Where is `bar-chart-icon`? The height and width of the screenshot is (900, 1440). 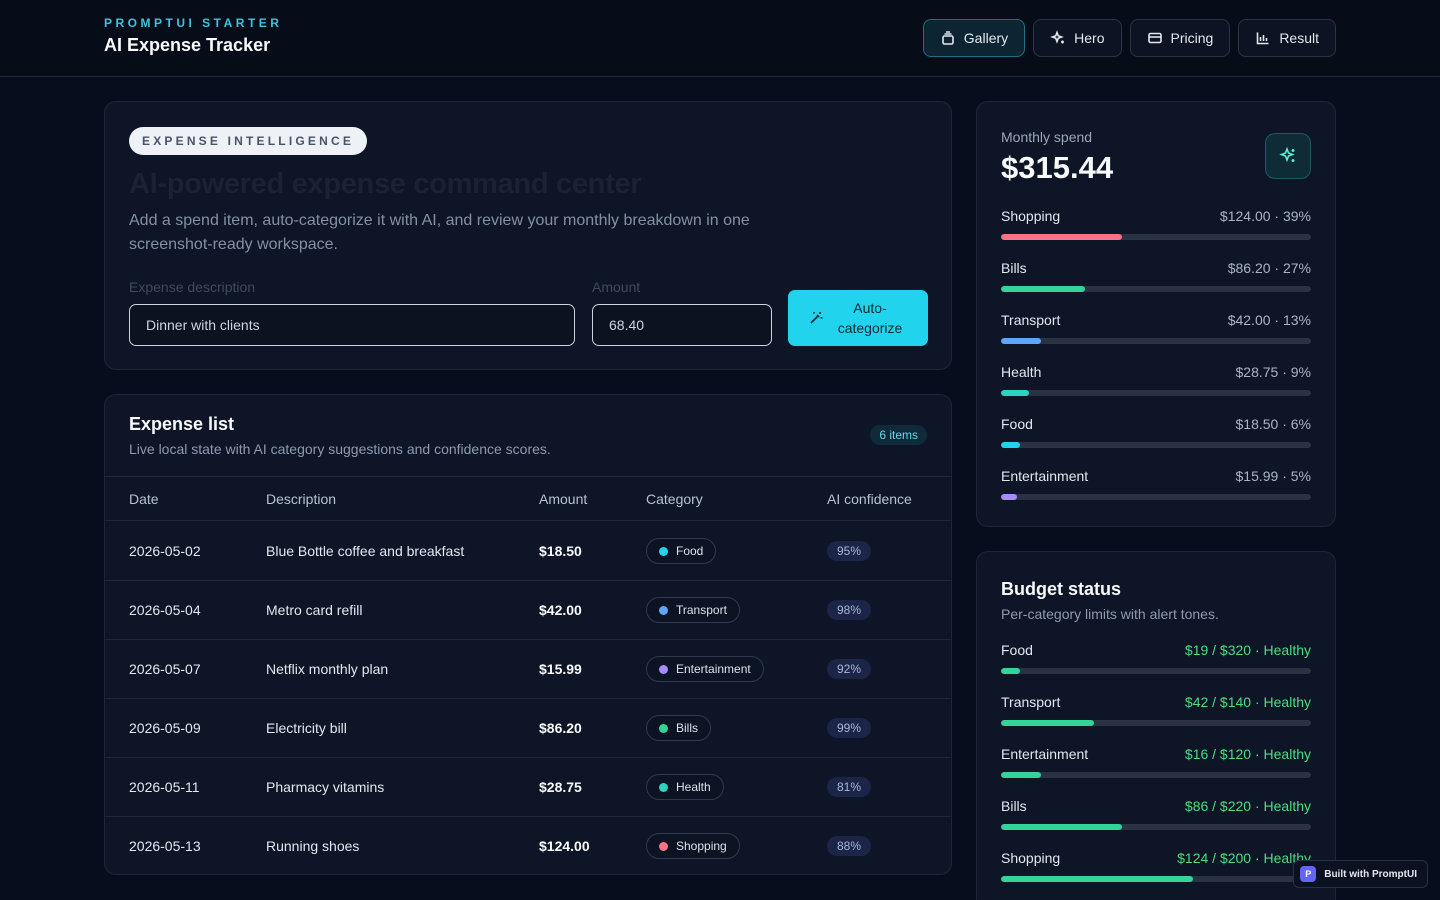
bar-chart-icon is located at coordinates (1263, 38).